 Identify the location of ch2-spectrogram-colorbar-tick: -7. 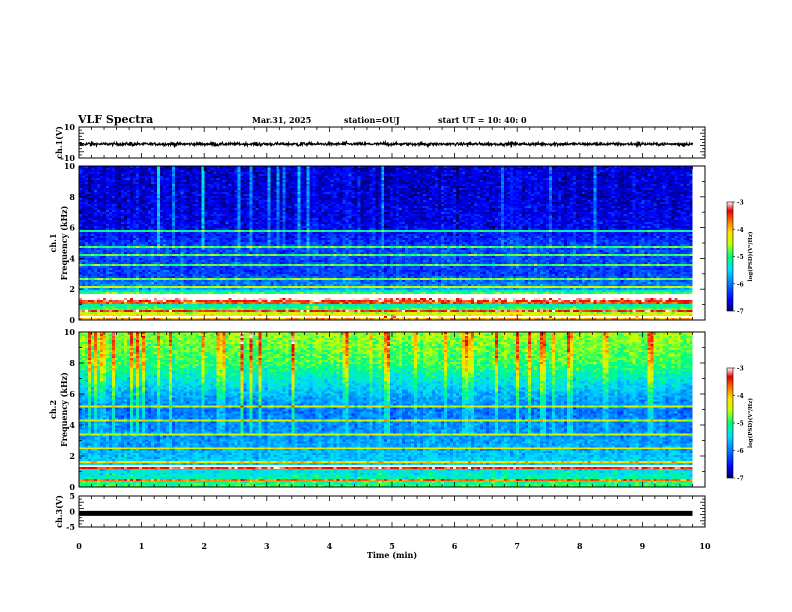
(740, 479).